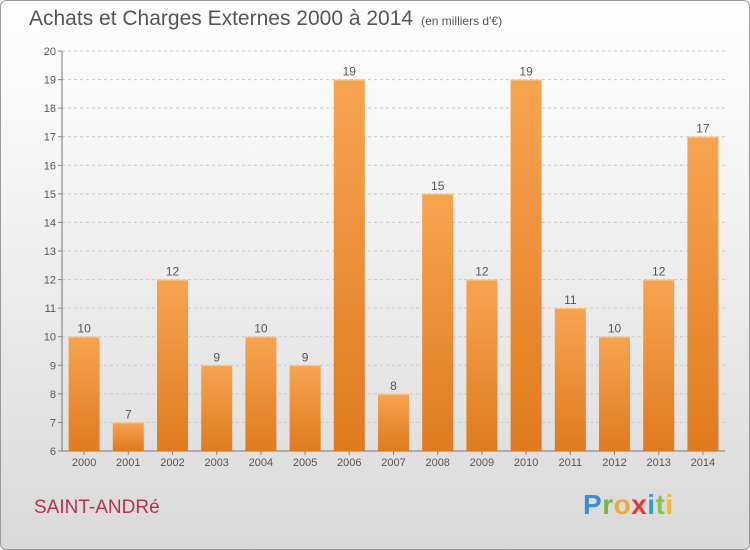 This screenshot has height=550, width=750. I want to click on y-tick-label: 20, so click(50, 52).